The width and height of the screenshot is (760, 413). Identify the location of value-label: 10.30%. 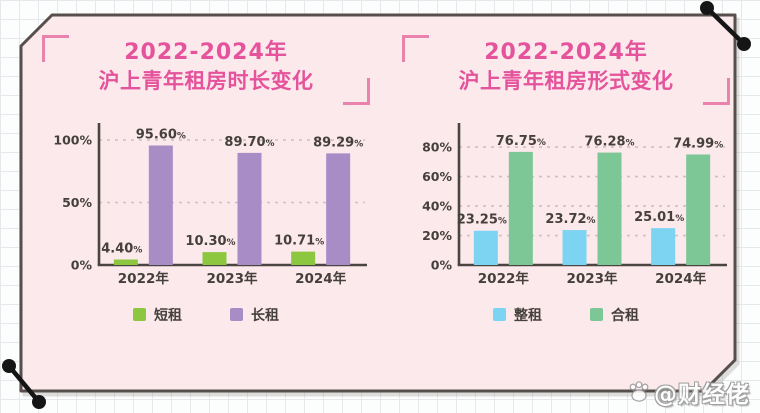
(210, 241).